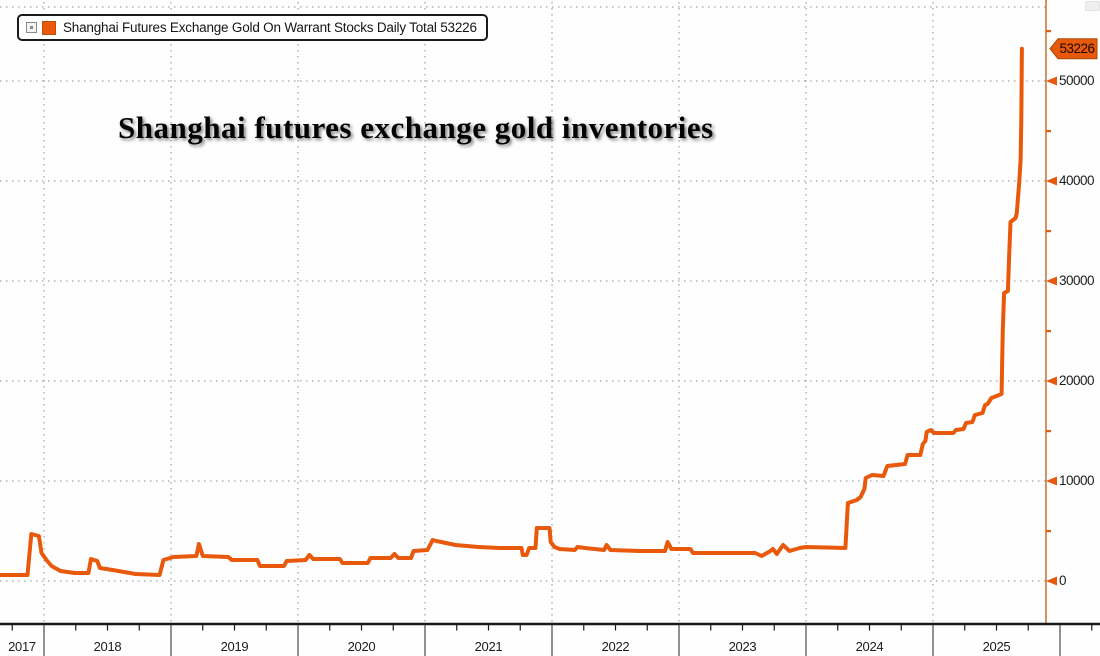 The height and width of the screenshot is (656, 1100). What do you see at coordinates (1092, 6) in the screenshot?
I see `corner-widget` at bounding box center [1092, 6].